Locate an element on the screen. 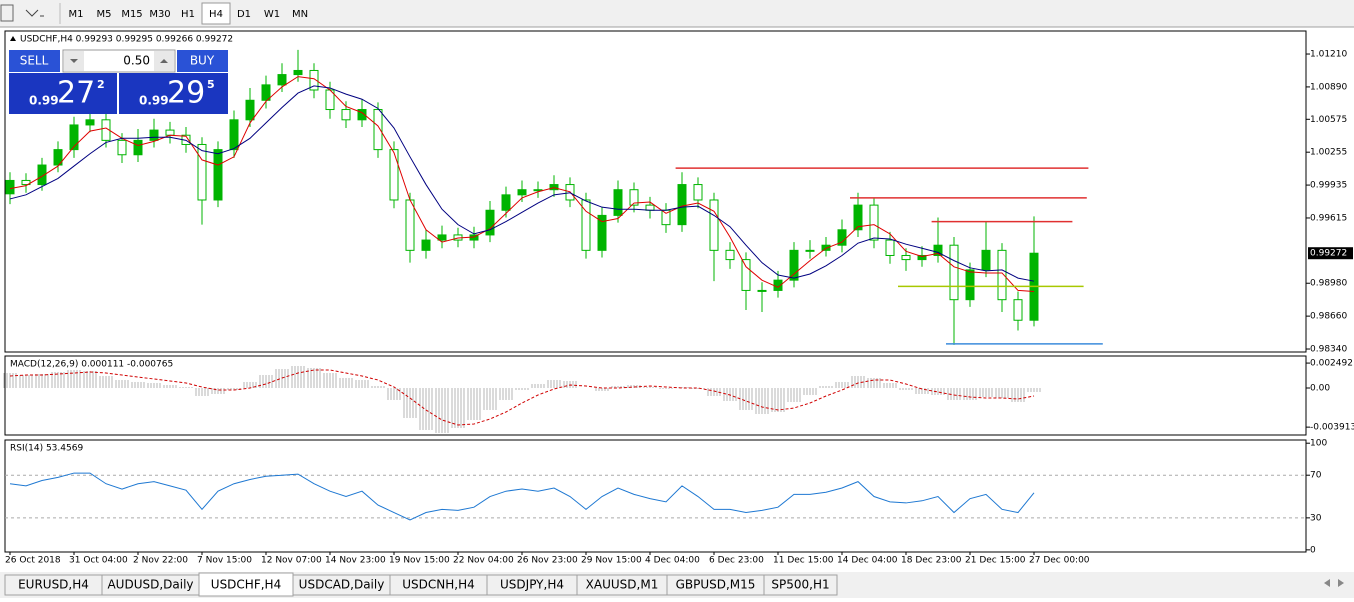  sell-button is located at coordinates (34, 61).